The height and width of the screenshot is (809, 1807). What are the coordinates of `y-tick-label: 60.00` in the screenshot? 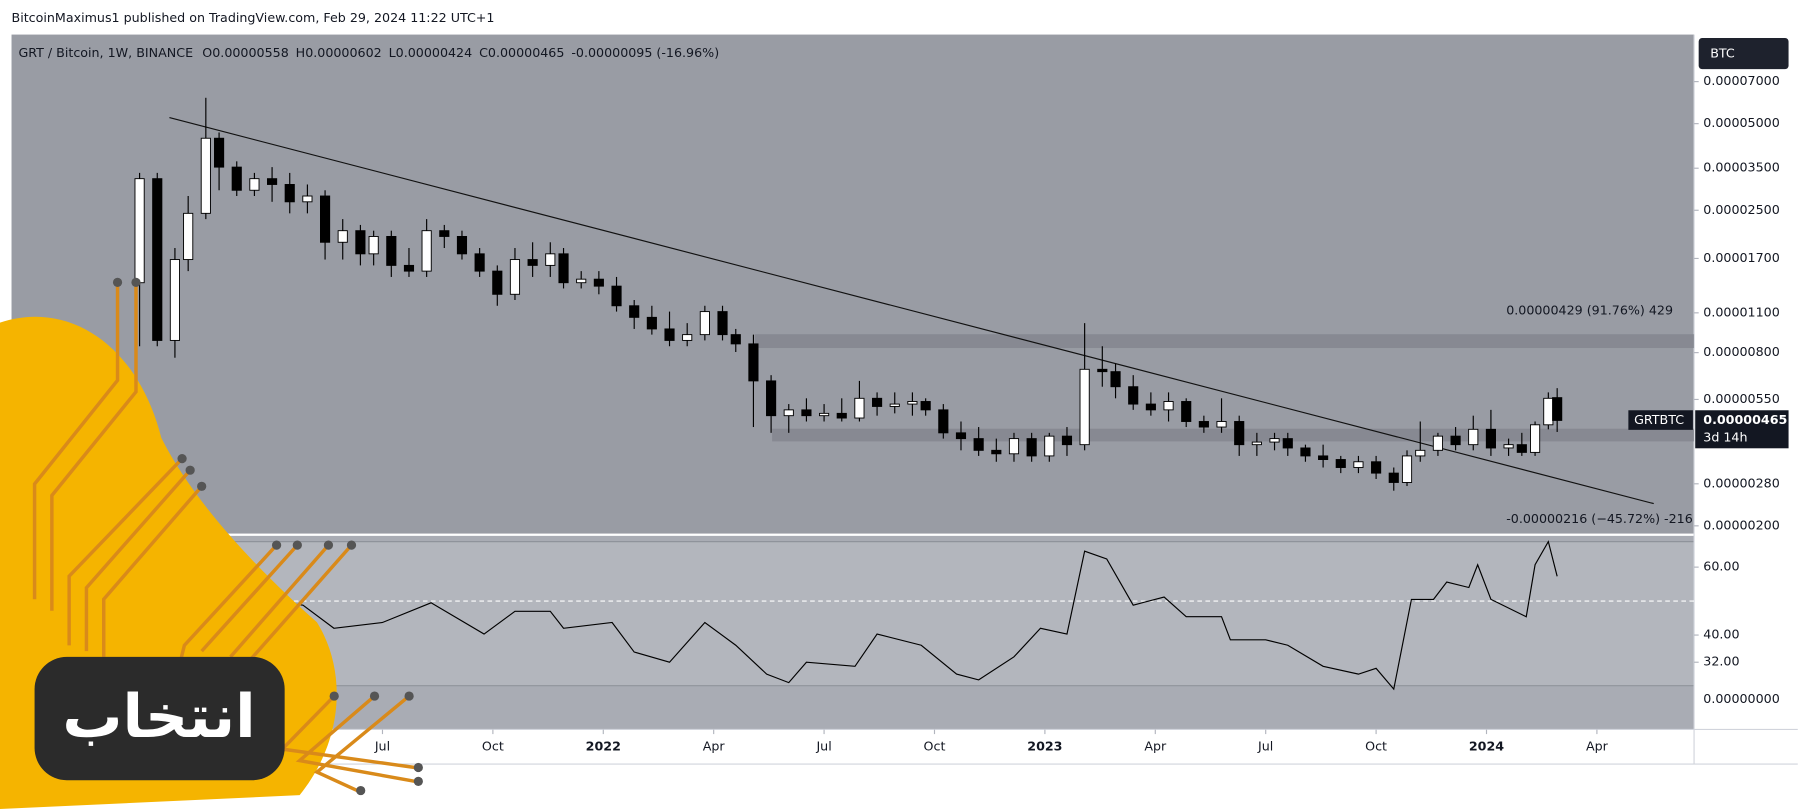 It's located at (1721, 566).